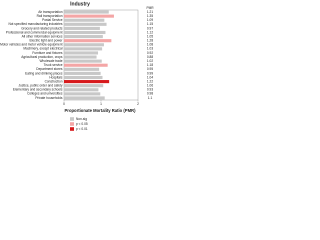  Describe the element at coordinates (150, 61) in the screenshot. I see `value-label: 1.02` at that location.